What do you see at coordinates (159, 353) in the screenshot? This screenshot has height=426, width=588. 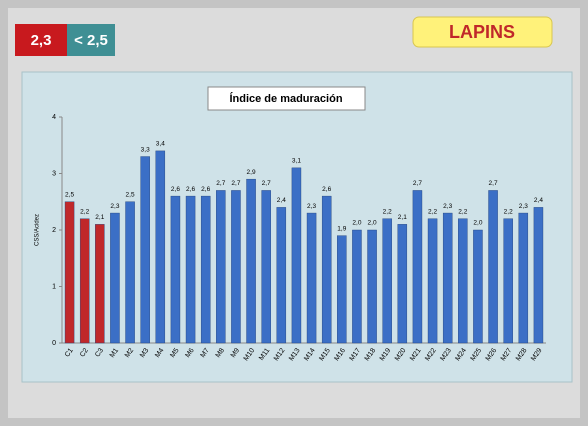 I see `x-tick-label: M4` at bounding box center [159, 353].